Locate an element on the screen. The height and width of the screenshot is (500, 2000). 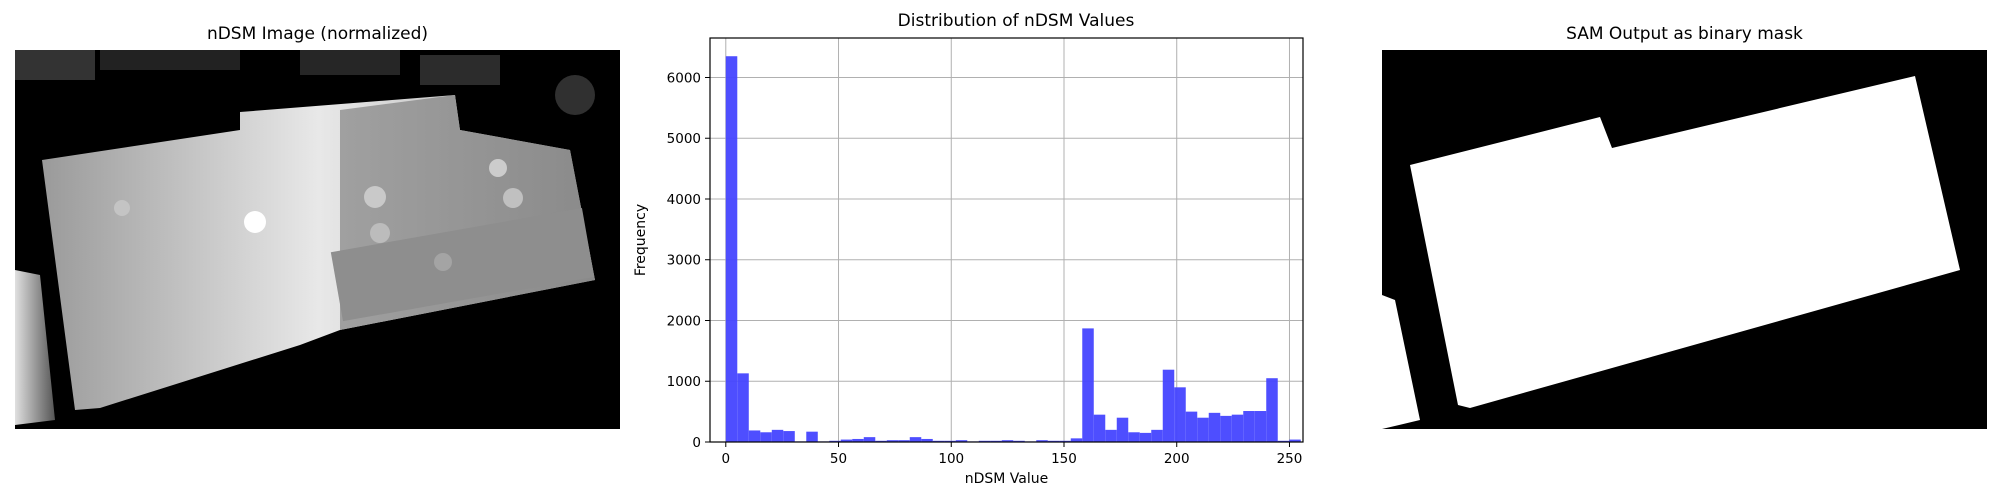
x-tick-label: 0 is located at coordinates (725, 459).